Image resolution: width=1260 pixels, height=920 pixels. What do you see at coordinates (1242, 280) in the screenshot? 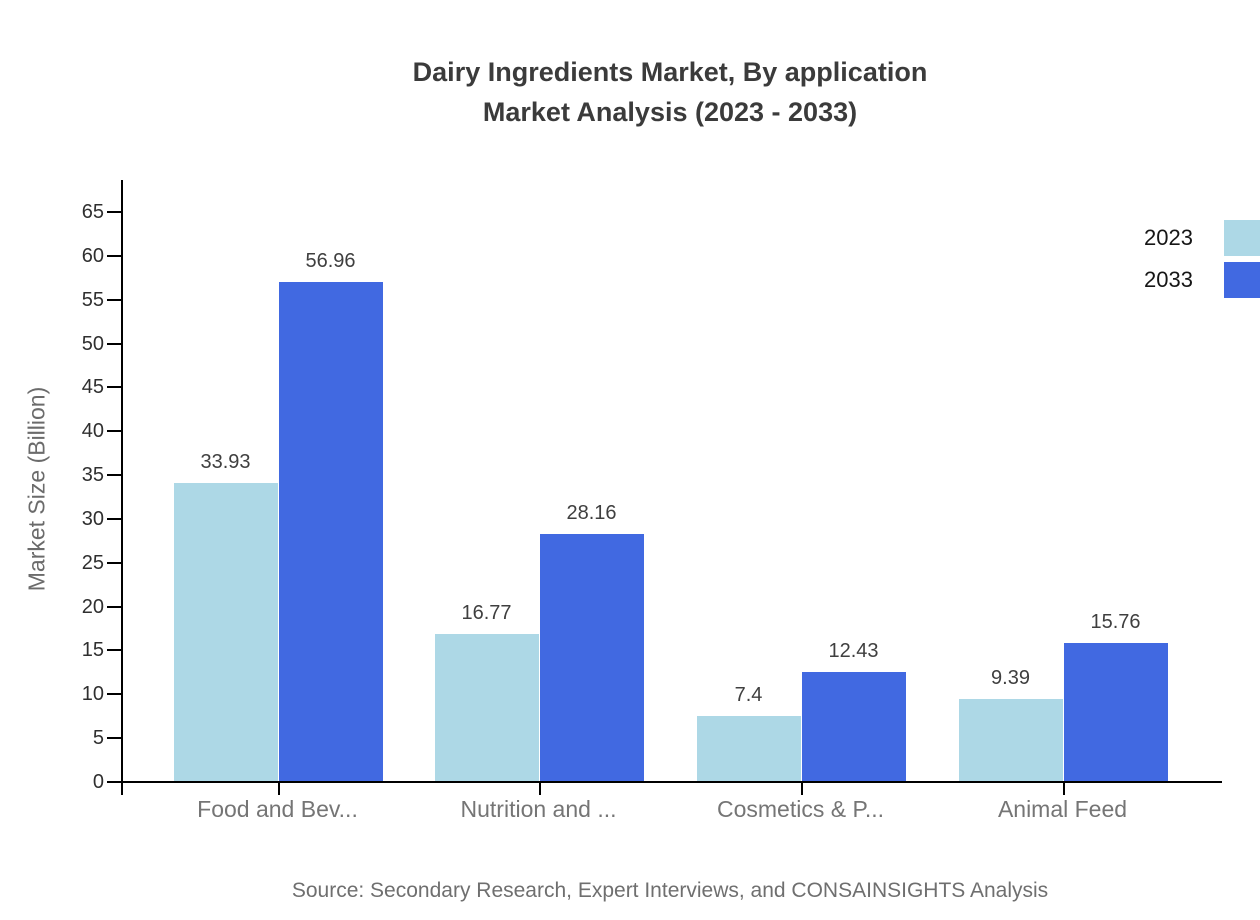
I see `legend-swatch-2033` at bounding box center [1242, 280].